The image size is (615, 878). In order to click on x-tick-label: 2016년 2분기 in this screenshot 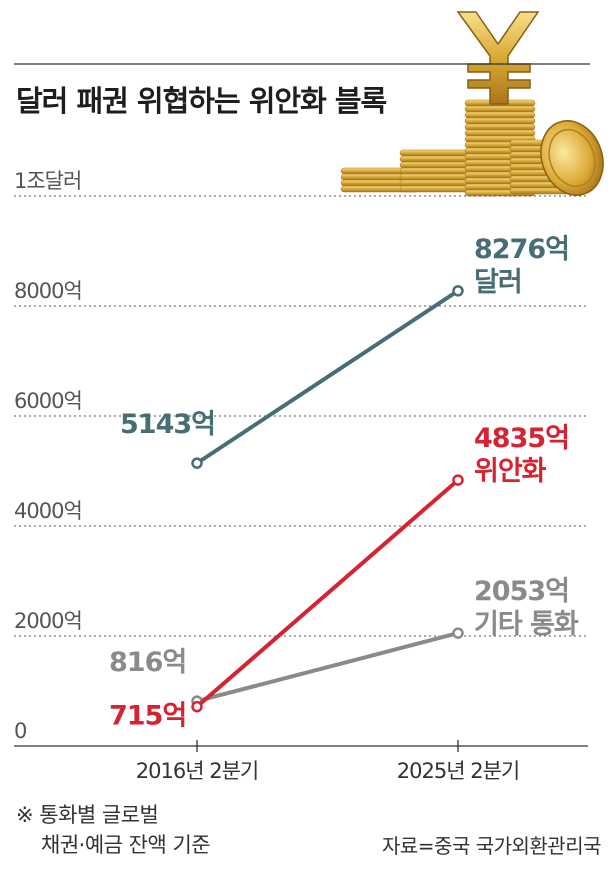, I will do `click(197, 771)`.